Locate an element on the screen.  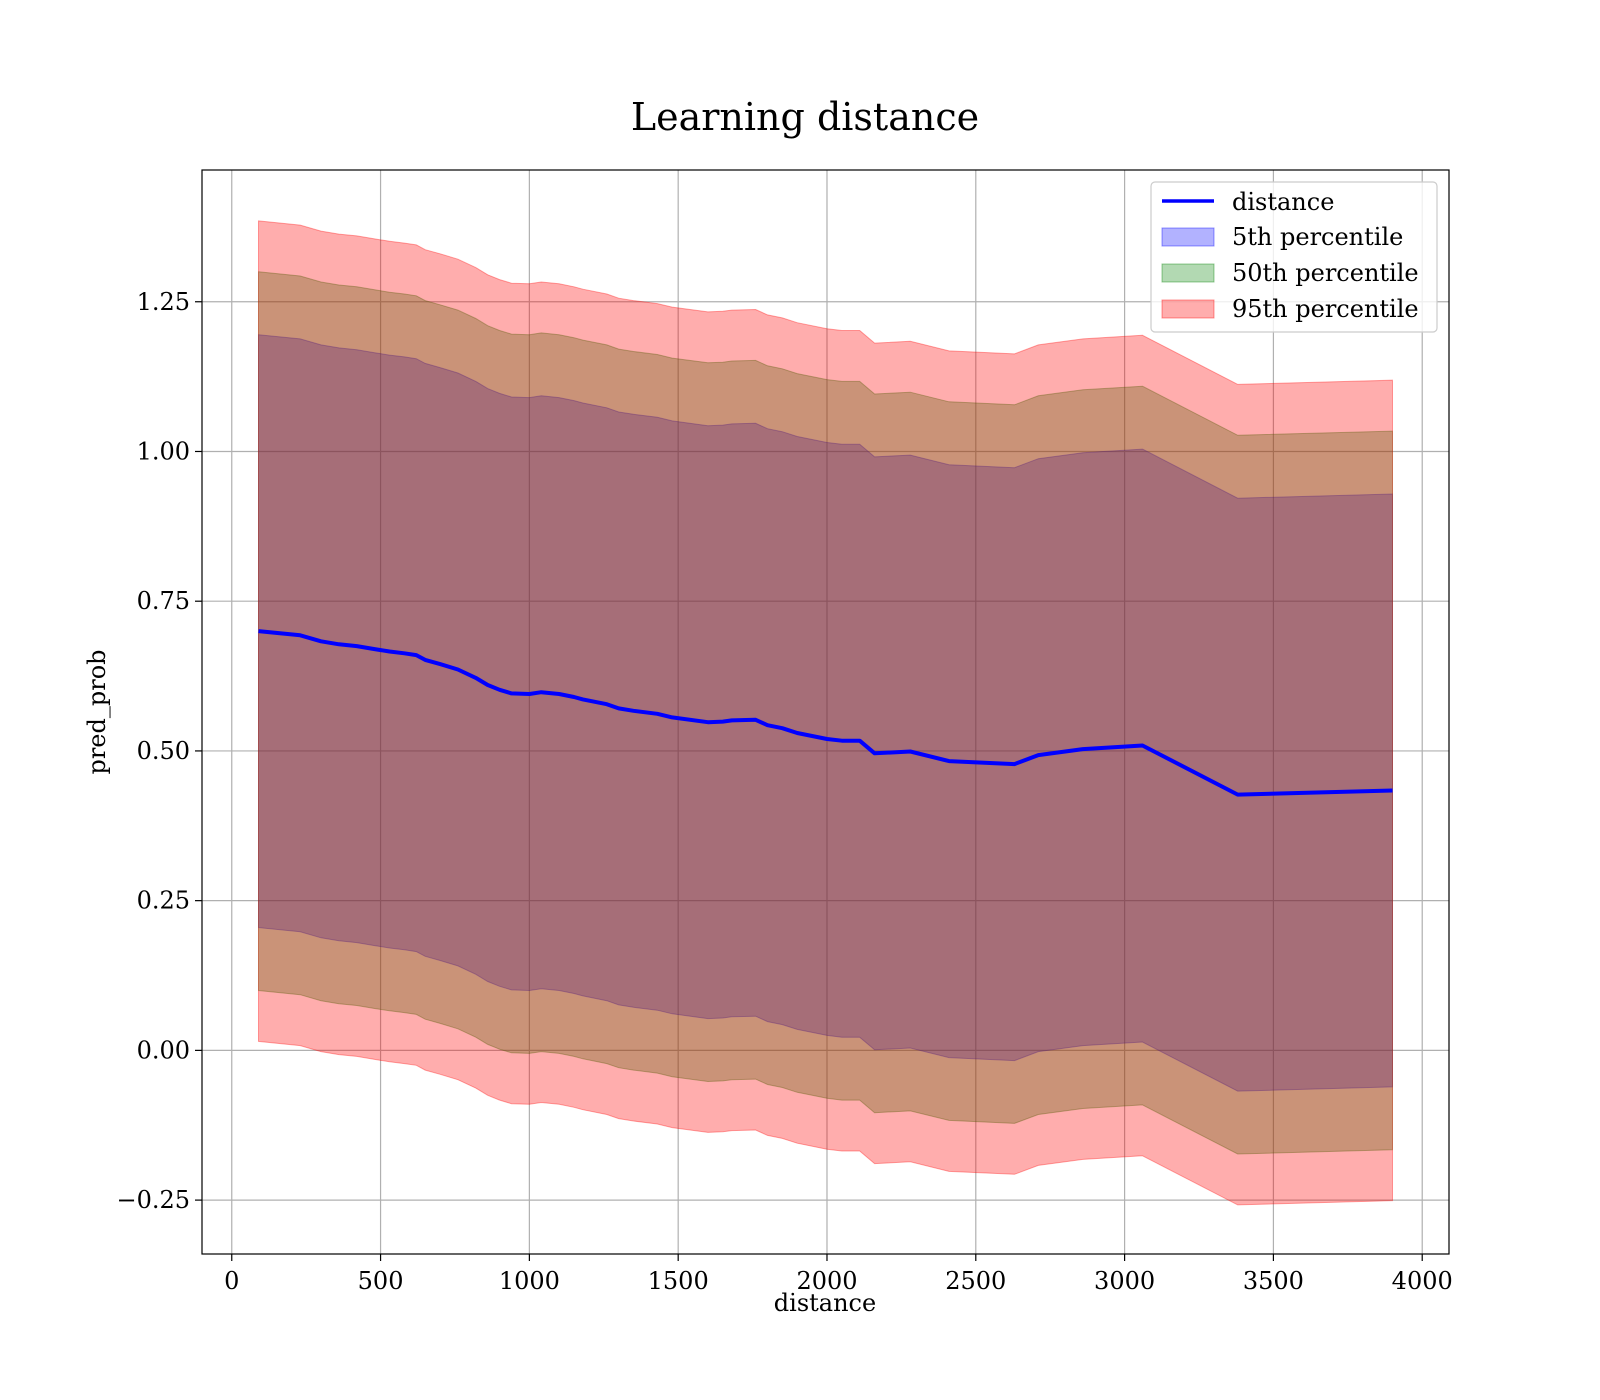
chart-title: Learning distance is located at coordinates (805, 117).